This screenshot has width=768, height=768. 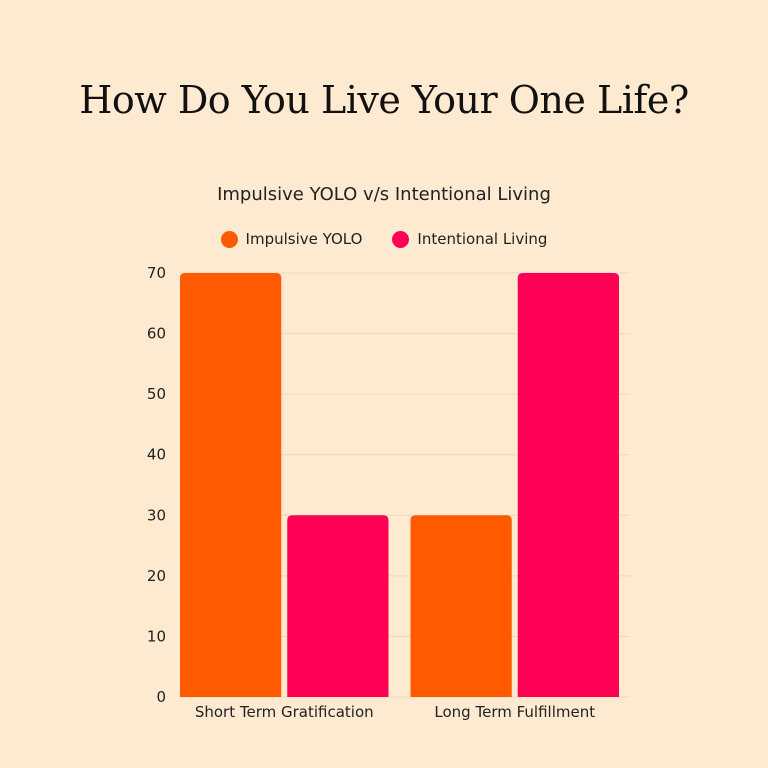 I want to click on y-tick-label: 50, so click(x=156, y=394).